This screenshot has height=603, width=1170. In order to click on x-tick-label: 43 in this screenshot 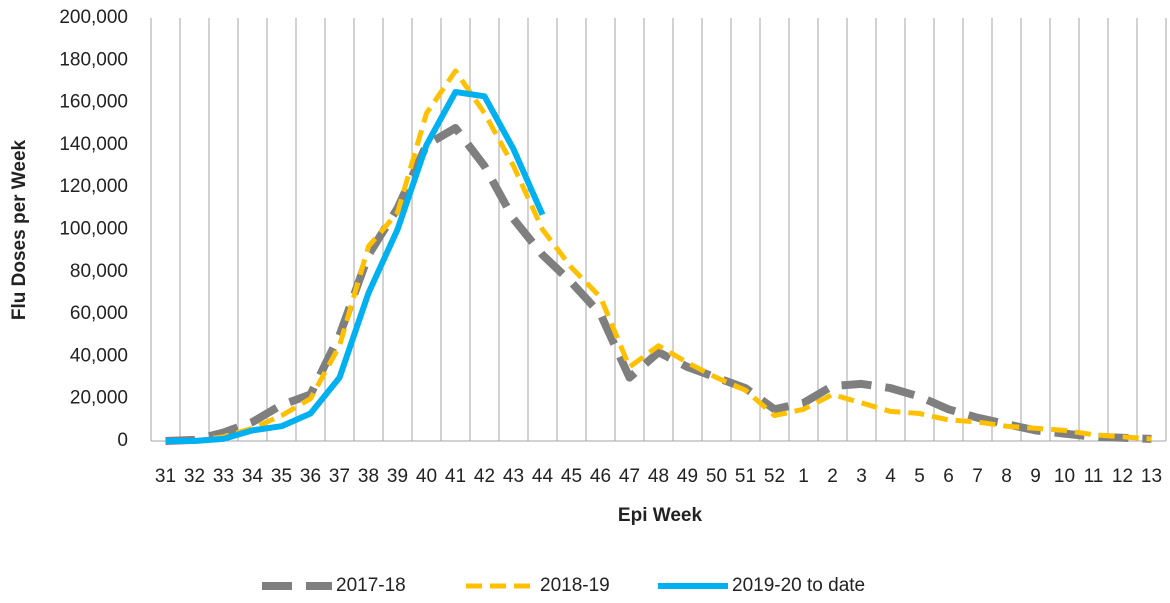, I will do `click(513, 476)`.